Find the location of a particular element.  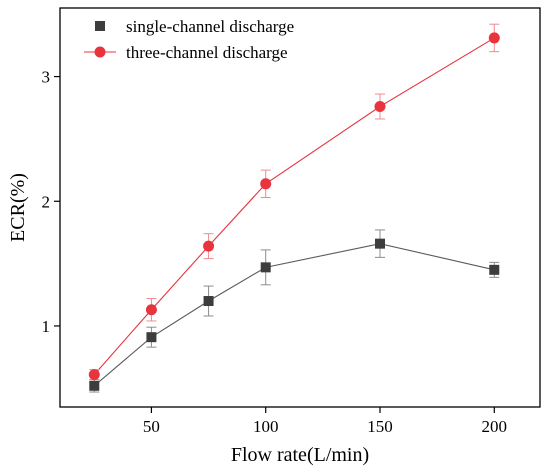

legend-label: three-channel discharge is located at coordinates (207, 52).